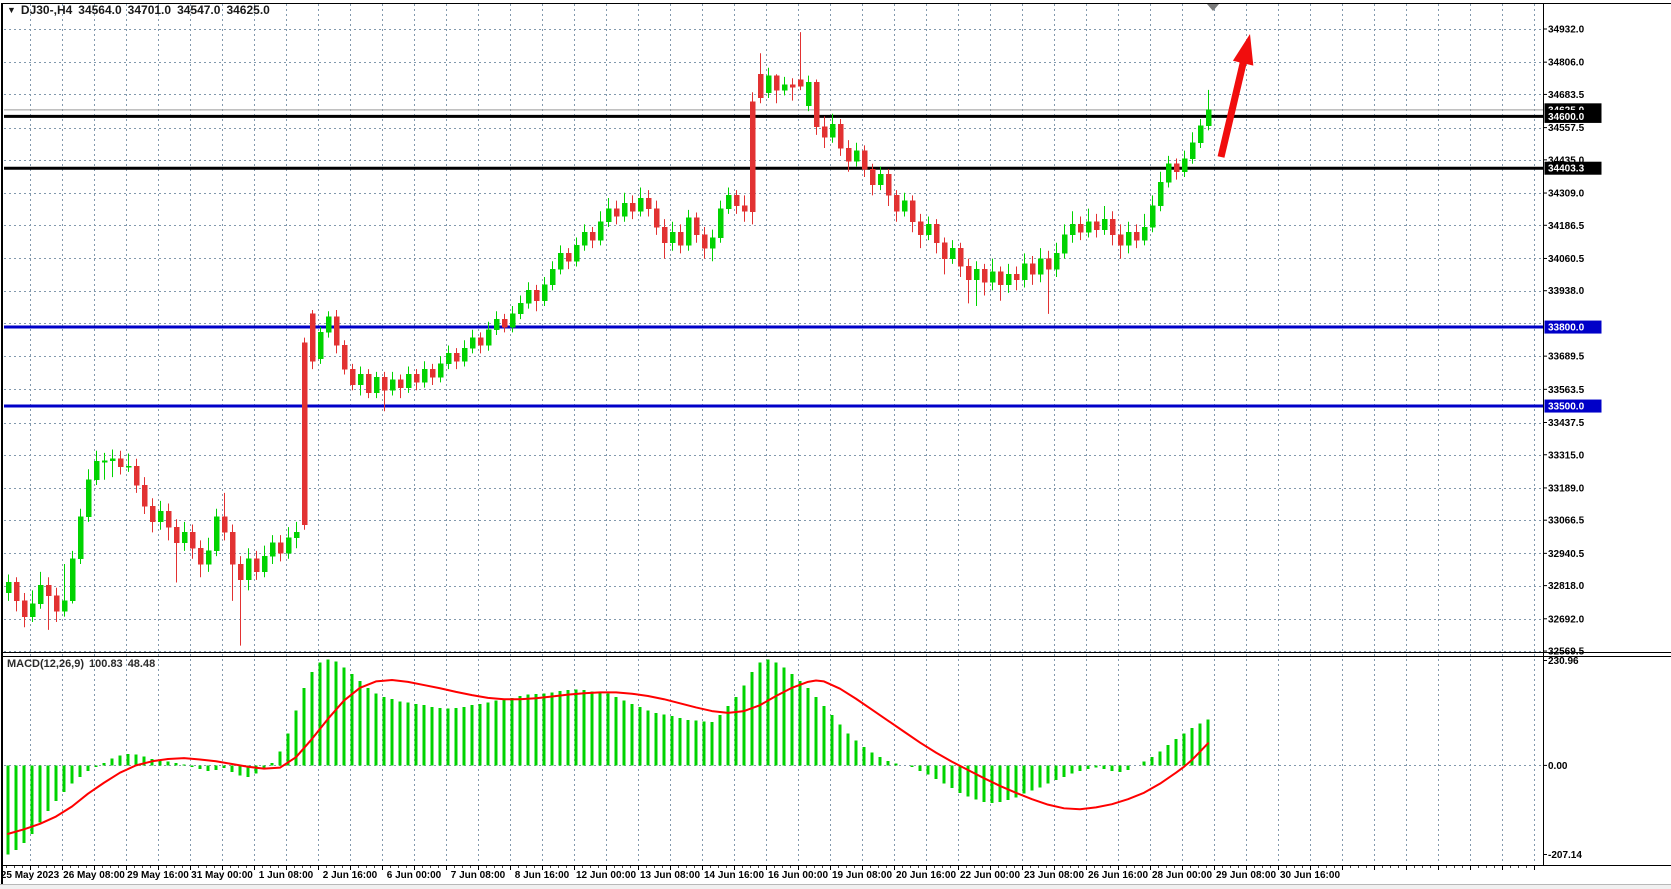 The height and width of the screenshot is (889, 1671). Describe the element at coordinates (222, 875) in the screenshot. I see `time-axis-label: 31 May 00:00` at that location.